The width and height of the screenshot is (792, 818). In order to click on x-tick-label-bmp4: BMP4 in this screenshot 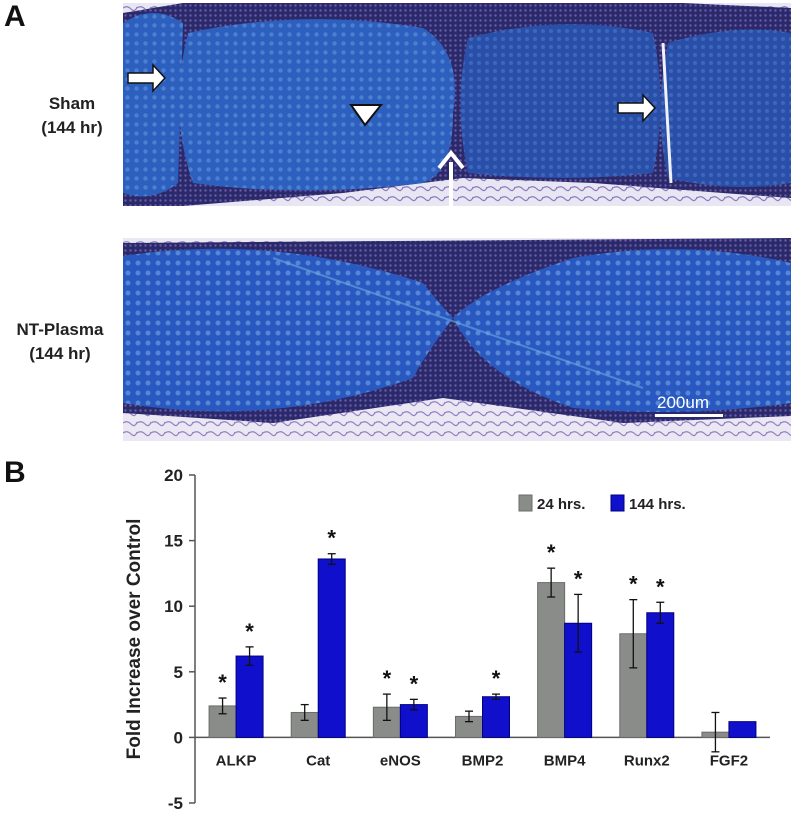, I will do `click(565, 760)`.